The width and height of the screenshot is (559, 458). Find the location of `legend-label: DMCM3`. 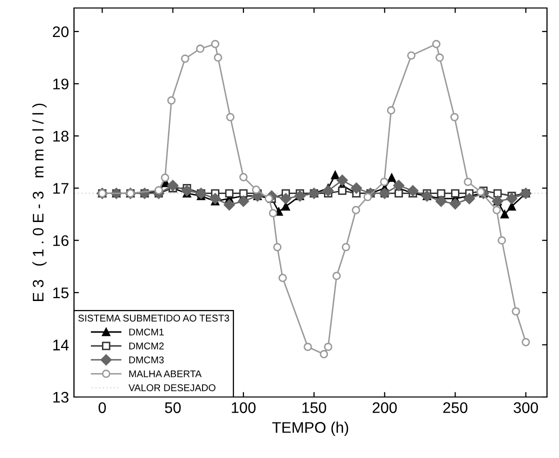

legend-label: DMCM3 is located at coordinates (146, 360).